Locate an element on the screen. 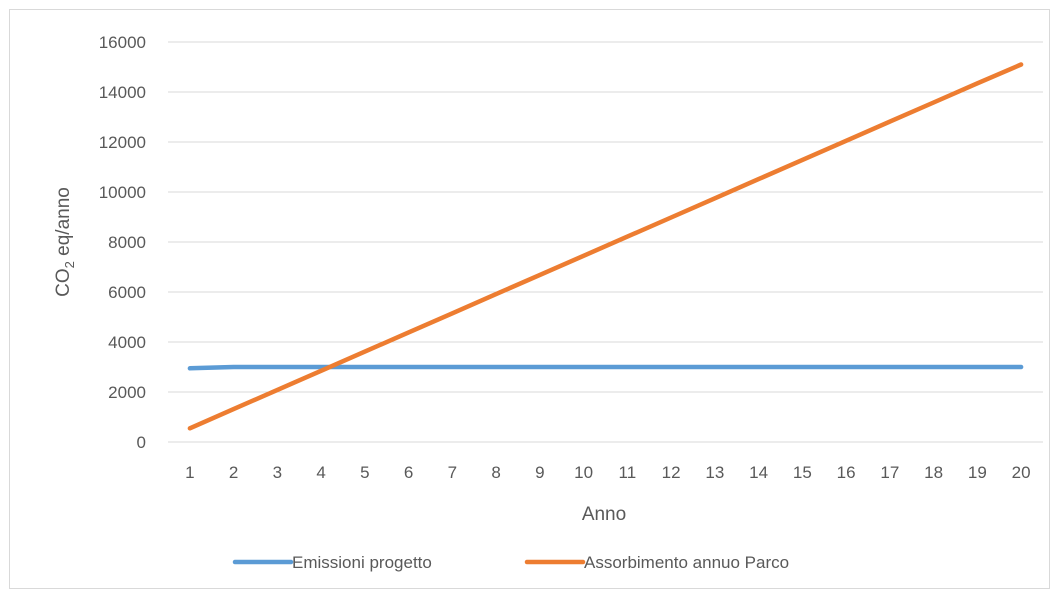 The width and height of the screenshot is (1060, 595). y-tick-label: 0 is located at coordinates (141, 442).